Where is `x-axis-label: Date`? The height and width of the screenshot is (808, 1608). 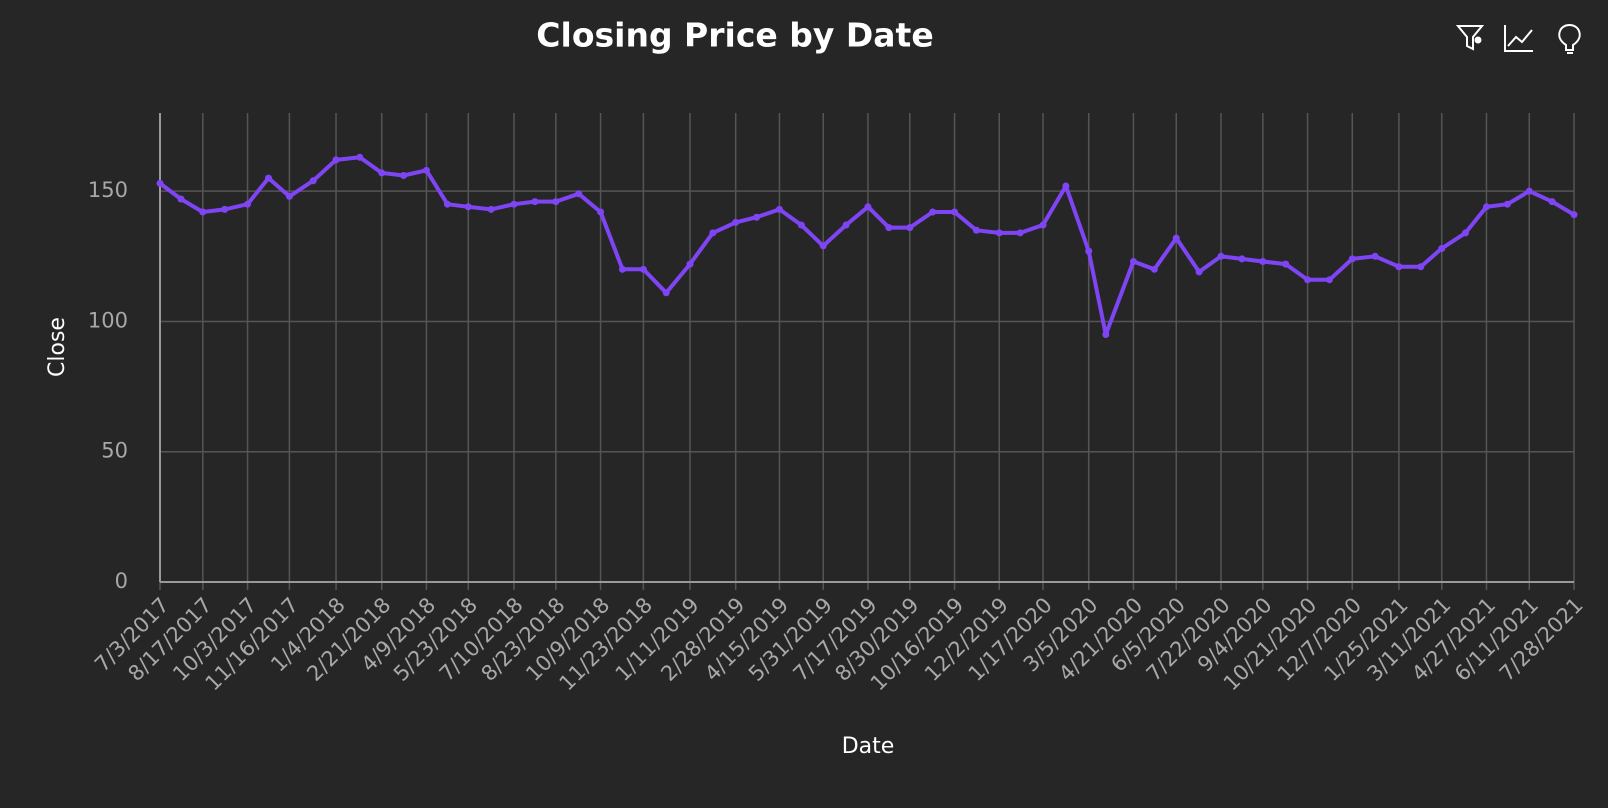 x-axis-label: Date is located at coordinates (868, 746).